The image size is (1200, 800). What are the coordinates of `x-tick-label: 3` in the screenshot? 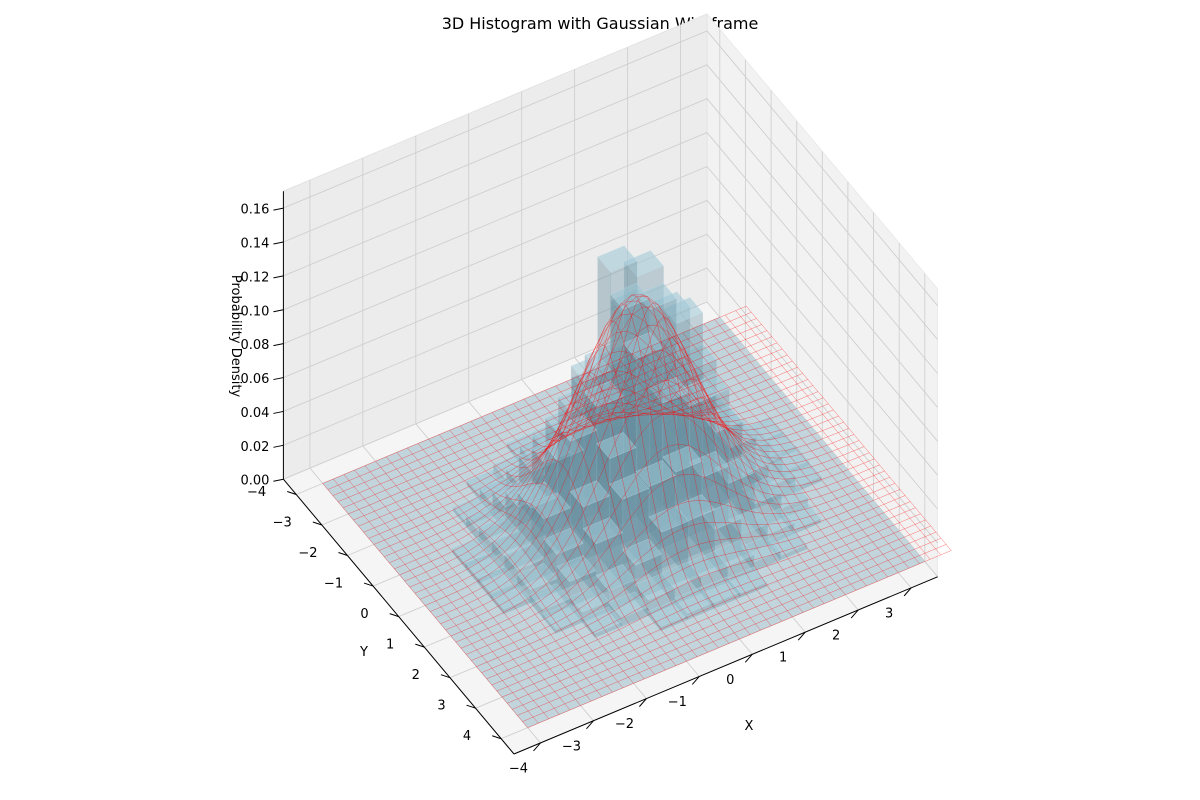 It's located at (889, 613).